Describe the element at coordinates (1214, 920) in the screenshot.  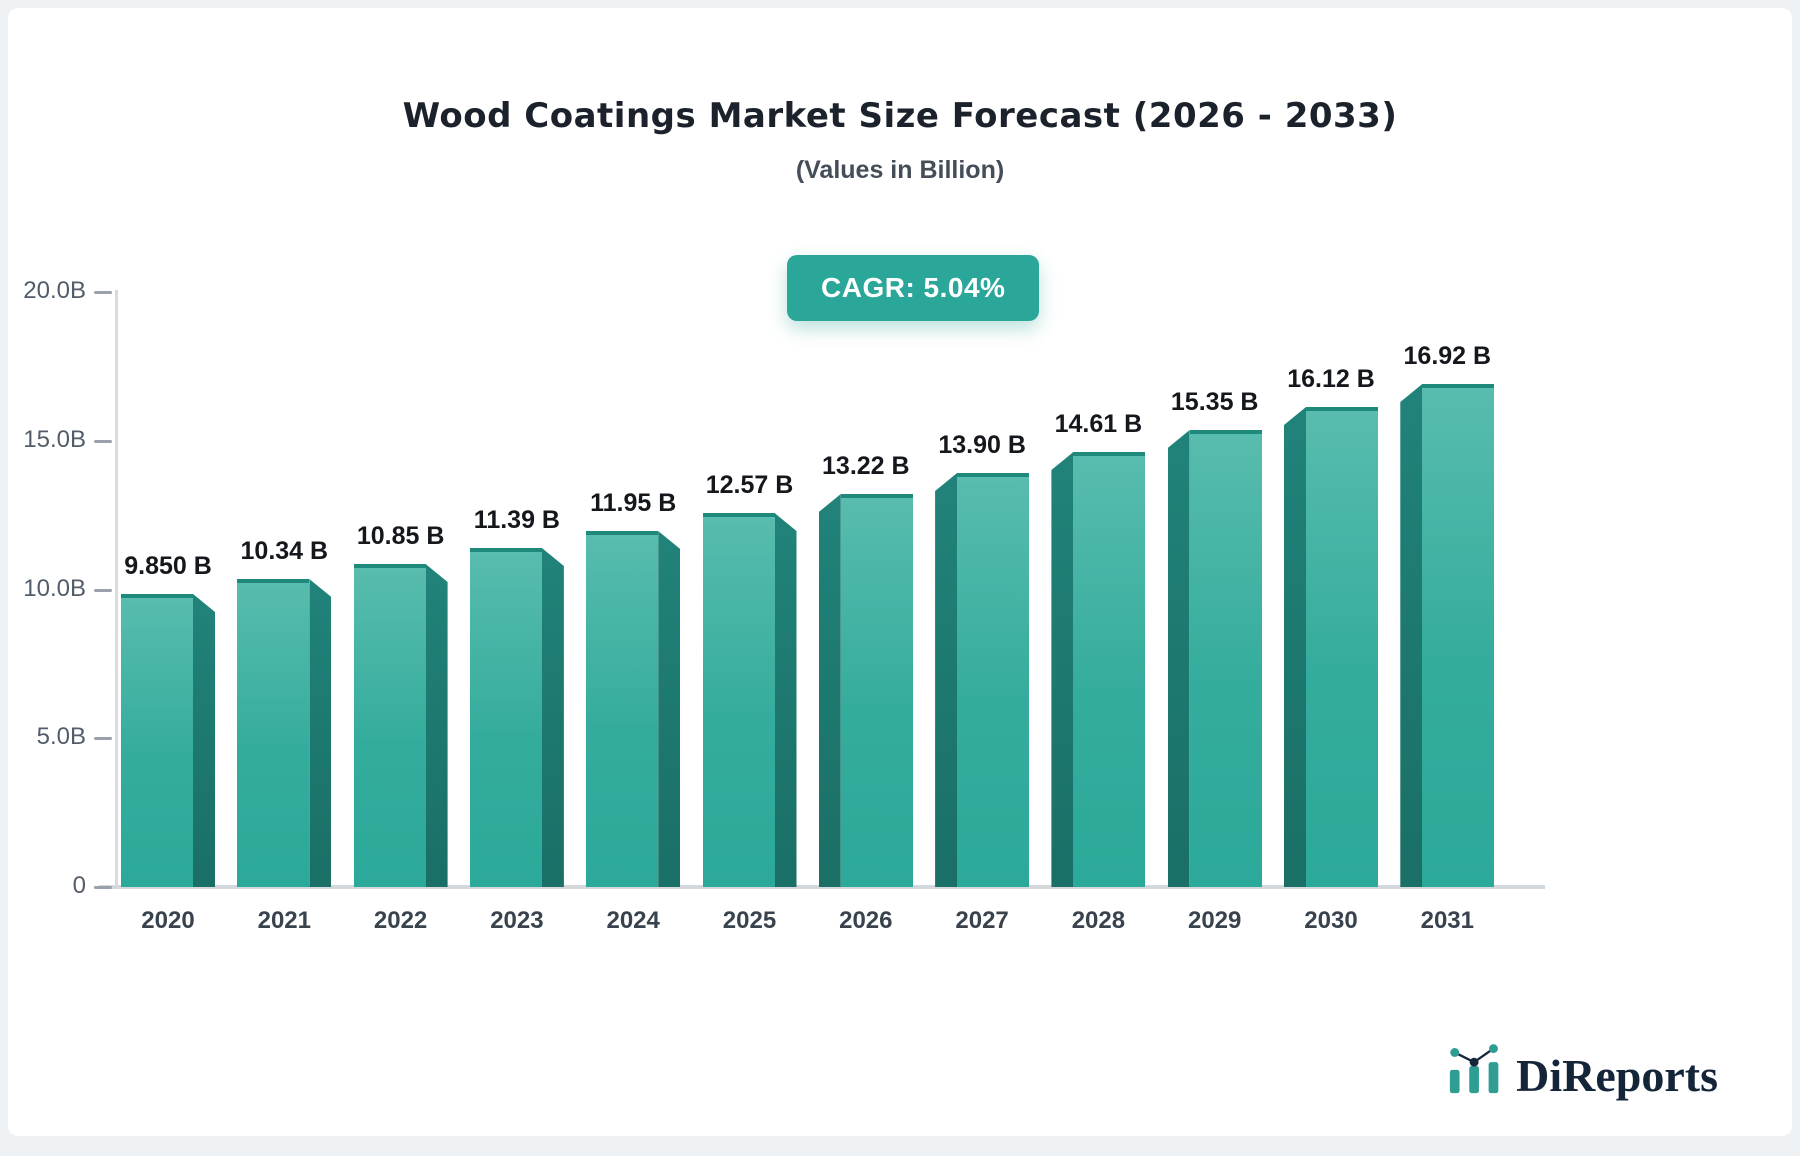
I see `x-axis-label-2029: 2029` at that location.